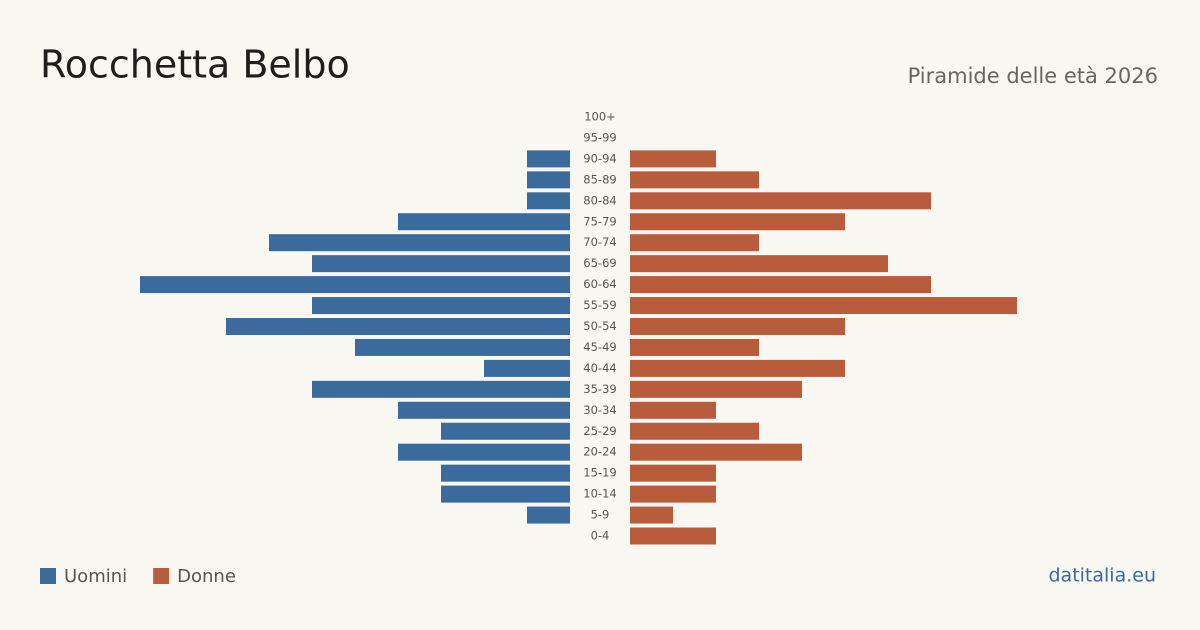 This screenshot has height=630, width=1200. Describe the element at coordinates (599, 137) in the screenshot. I see `age-label: 95-99` at that location.